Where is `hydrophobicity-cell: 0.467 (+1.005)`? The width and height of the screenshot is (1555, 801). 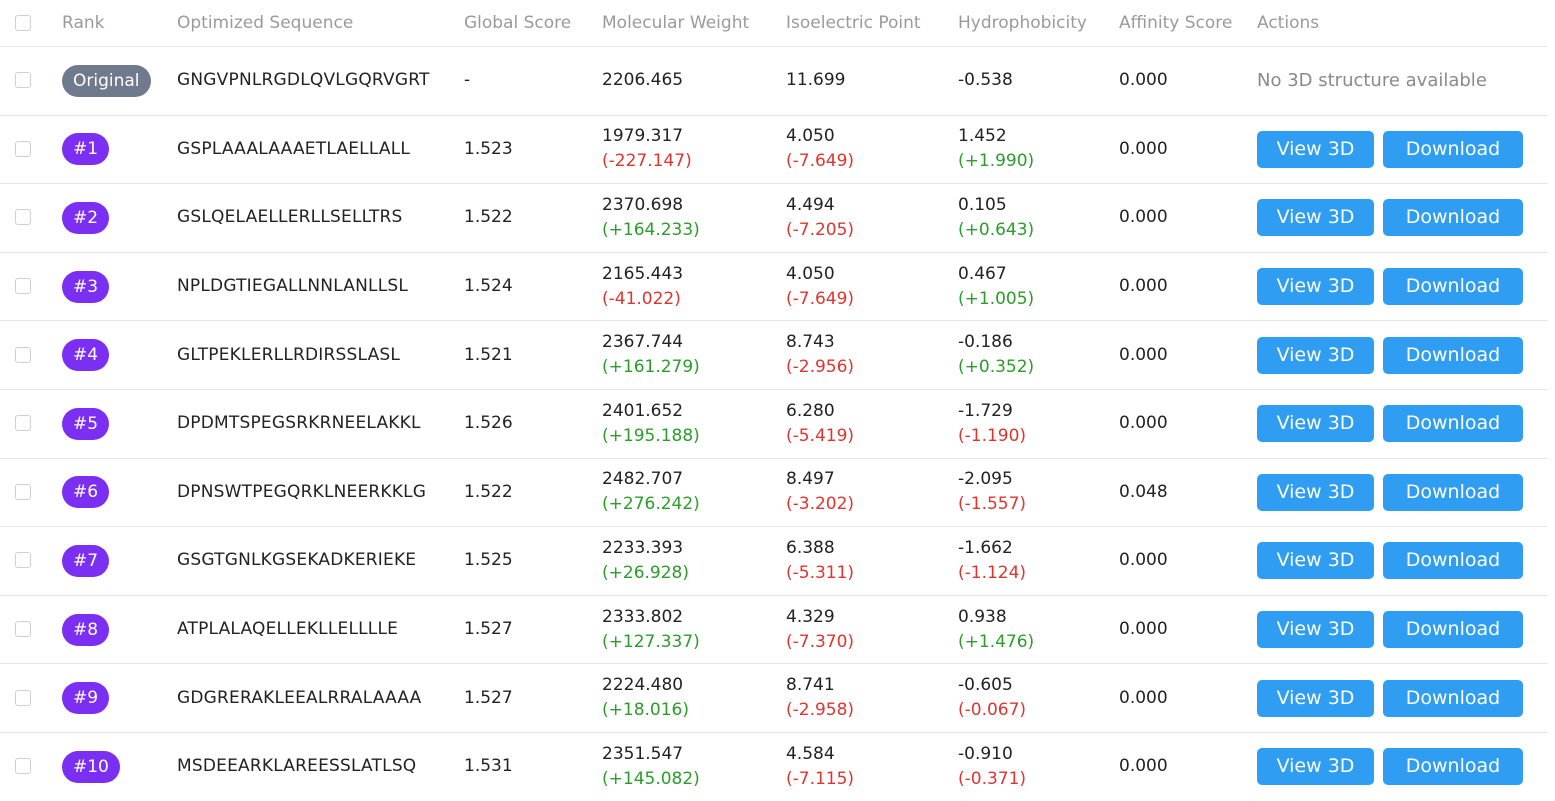
hydrophobicity-cell: 0.467 (+1.005) is located at coordinates (1038, 287).